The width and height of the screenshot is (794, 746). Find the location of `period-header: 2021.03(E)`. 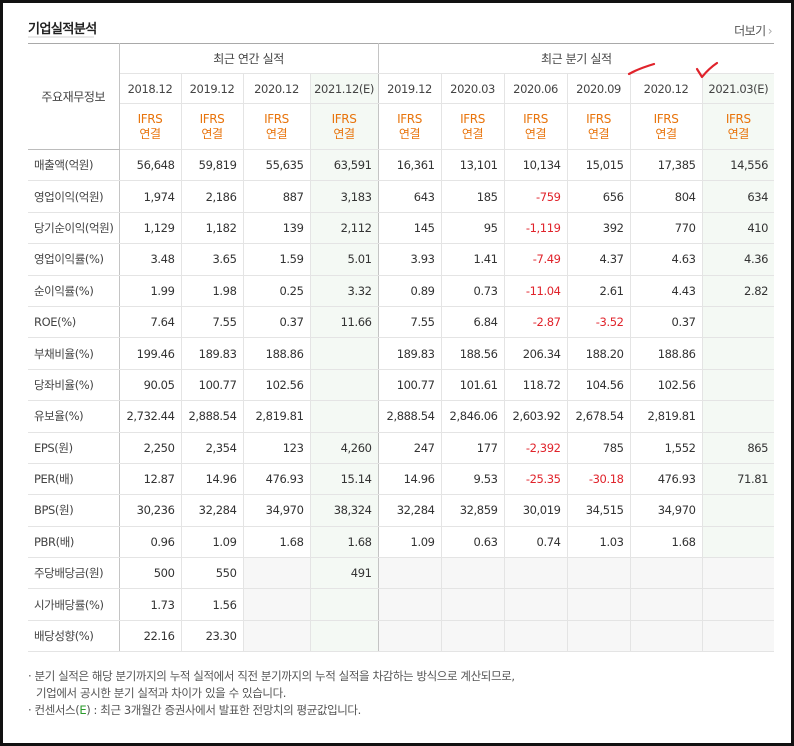

period-header: 2021.03(E) is located at coordinates (738, 88).